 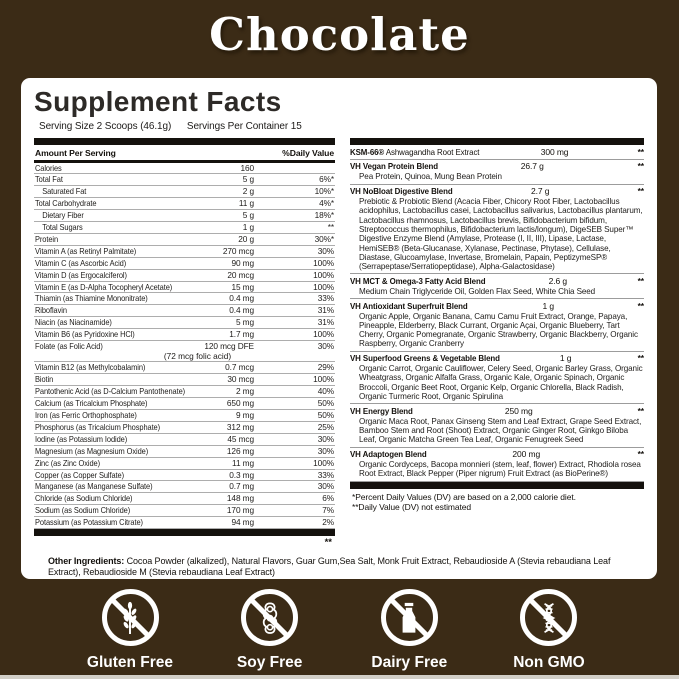 What do you see at coordinates (242, 262) in the screenshot?
I see `nutrient-amount: 90 mg` at bounding box center [242, 262].